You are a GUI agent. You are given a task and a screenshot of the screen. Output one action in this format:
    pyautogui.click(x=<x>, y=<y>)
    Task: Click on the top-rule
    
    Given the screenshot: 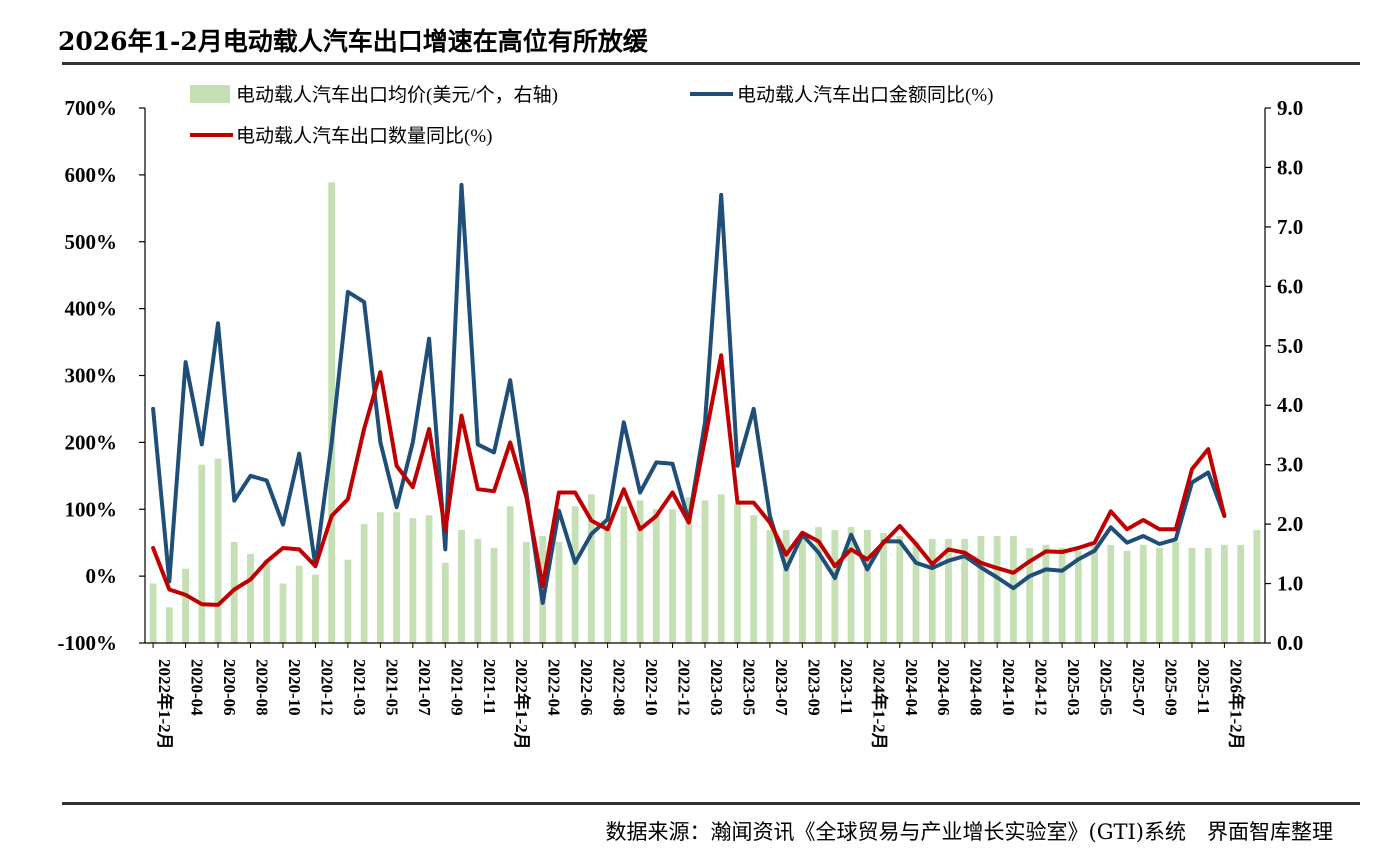 What is the action you would take?
    pyautogui.click(x=711, y=63)
    